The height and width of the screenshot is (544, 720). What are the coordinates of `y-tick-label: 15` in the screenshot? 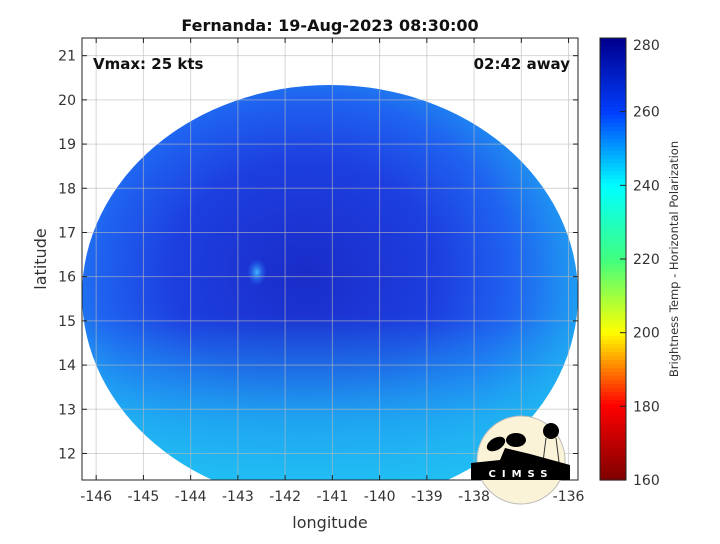 It's located at (67, 322).